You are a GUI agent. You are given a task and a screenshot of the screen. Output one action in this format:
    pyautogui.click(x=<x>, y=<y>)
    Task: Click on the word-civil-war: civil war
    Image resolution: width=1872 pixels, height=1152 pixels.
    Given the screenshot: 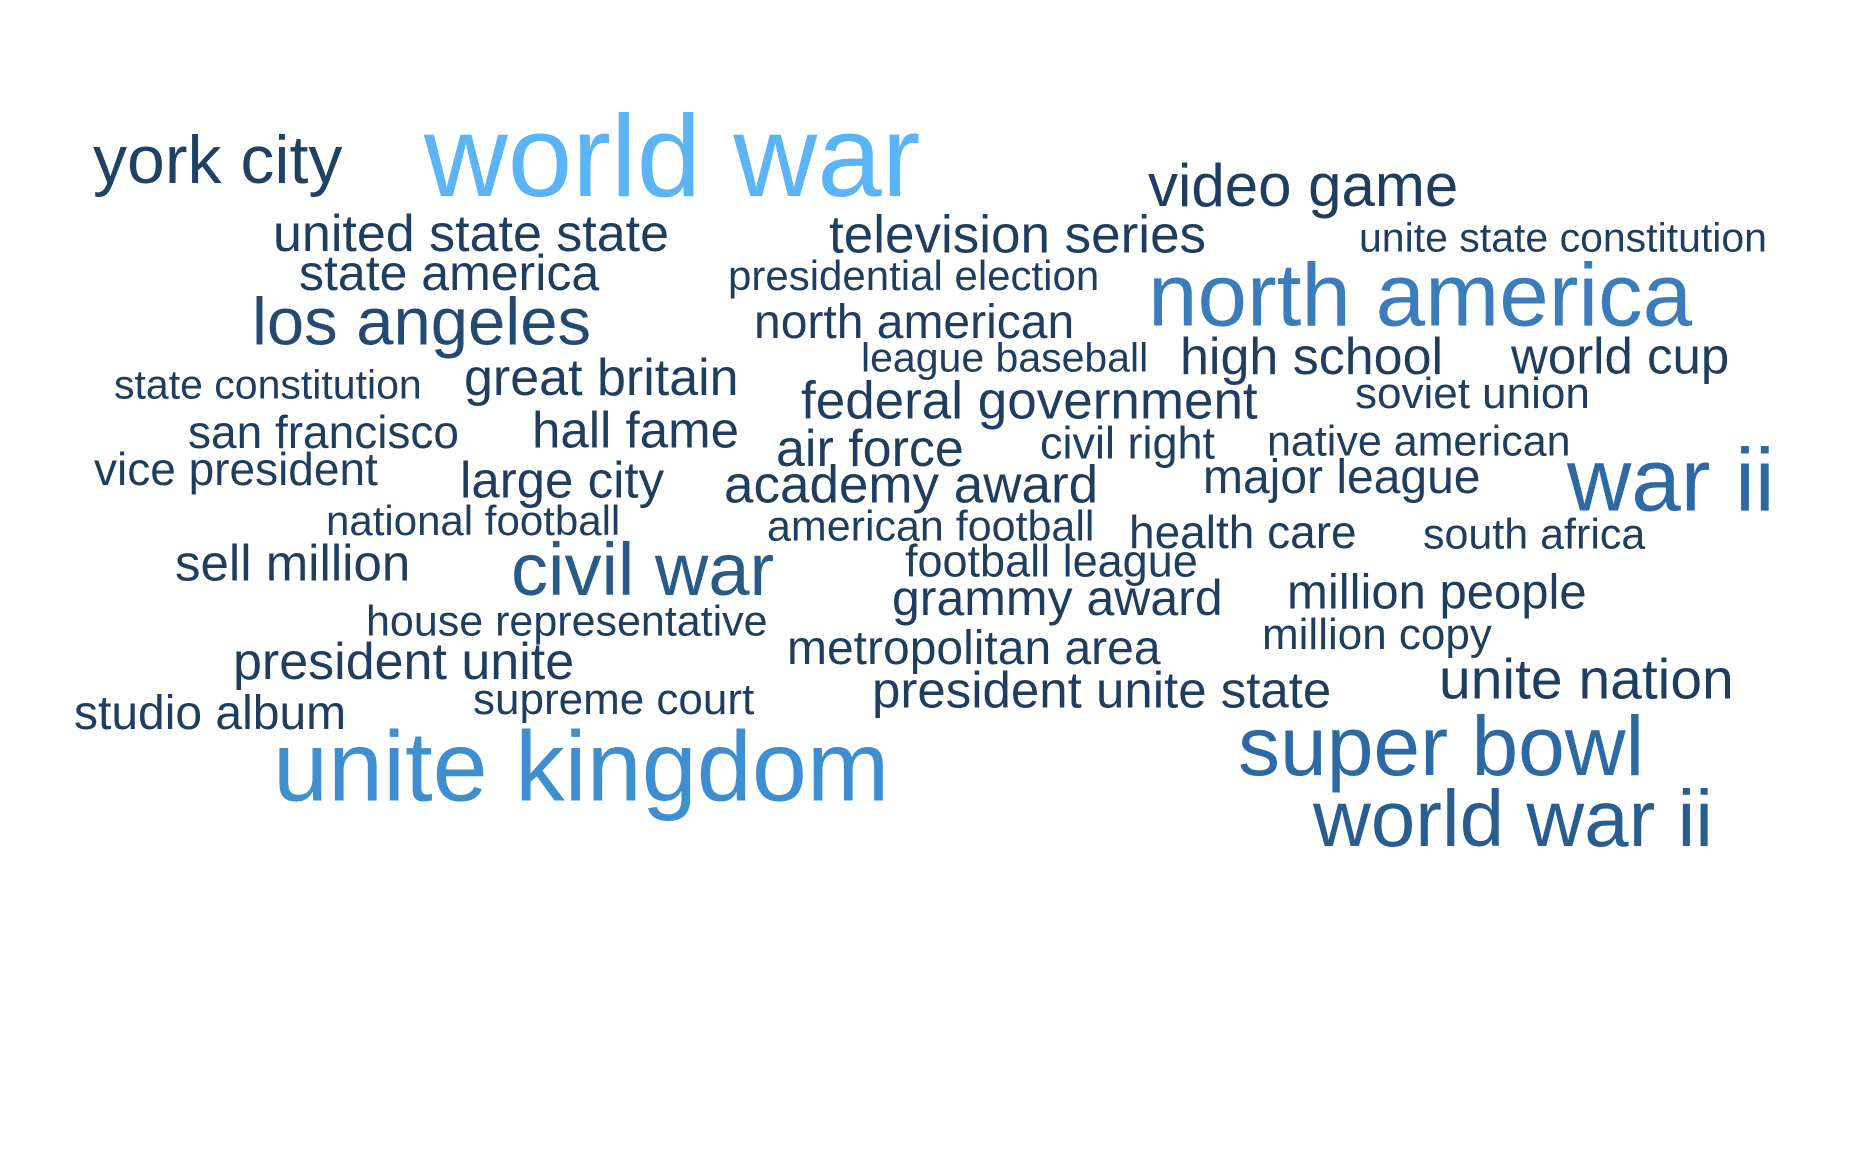 What is the action you would take?
    pyautogui.click(x=643, y=569)
    